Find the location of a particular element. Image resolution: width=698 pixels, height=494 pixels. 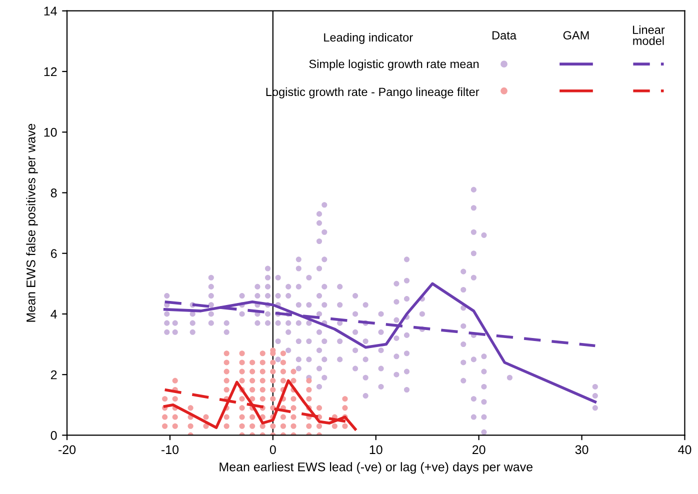

annotation: Data is located at coordinates (504, 35).